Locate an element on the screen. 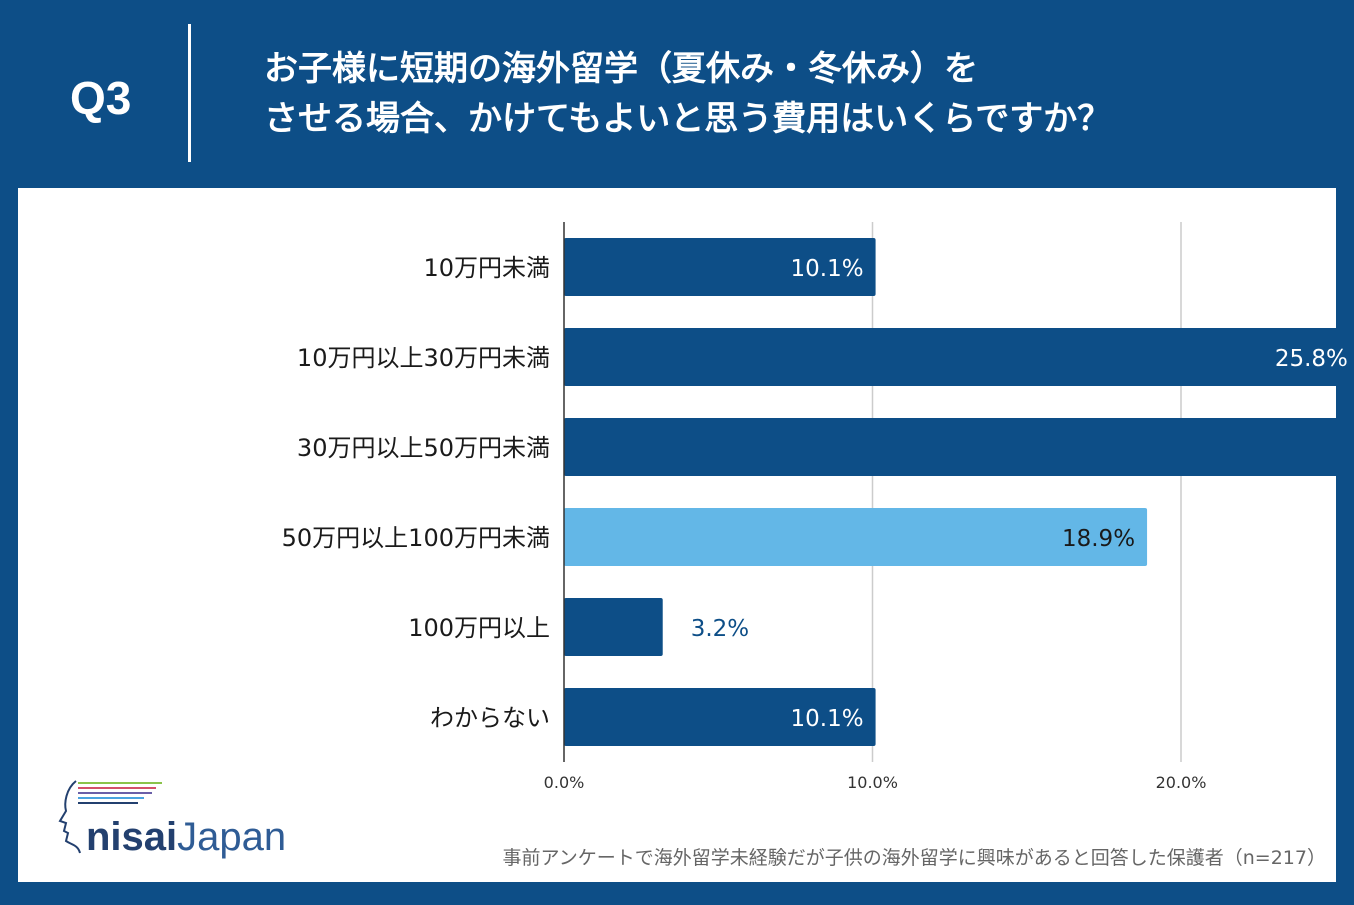 The image size is (1354, 905). y-category-label: わからない is located at coordinates (490, 718).